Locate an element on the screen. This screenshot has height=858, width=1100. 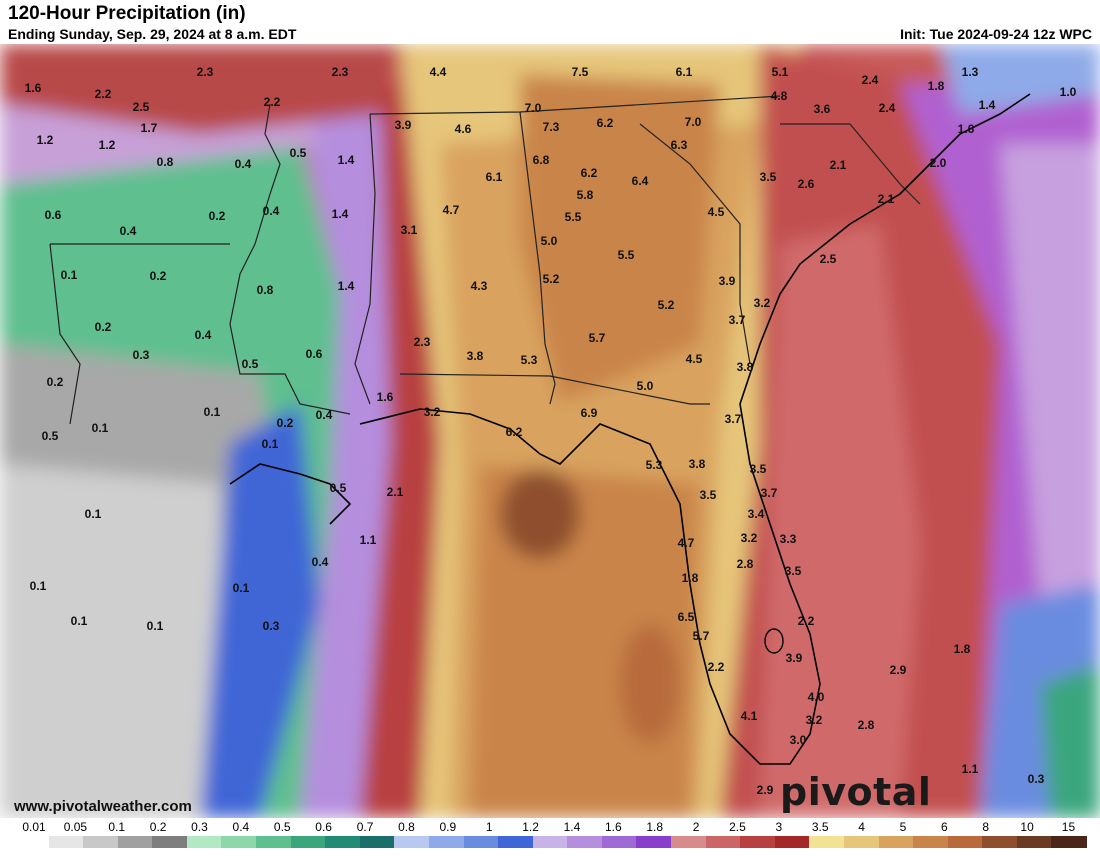
legend-label: 0.4 is located at coordinates (241, 827).